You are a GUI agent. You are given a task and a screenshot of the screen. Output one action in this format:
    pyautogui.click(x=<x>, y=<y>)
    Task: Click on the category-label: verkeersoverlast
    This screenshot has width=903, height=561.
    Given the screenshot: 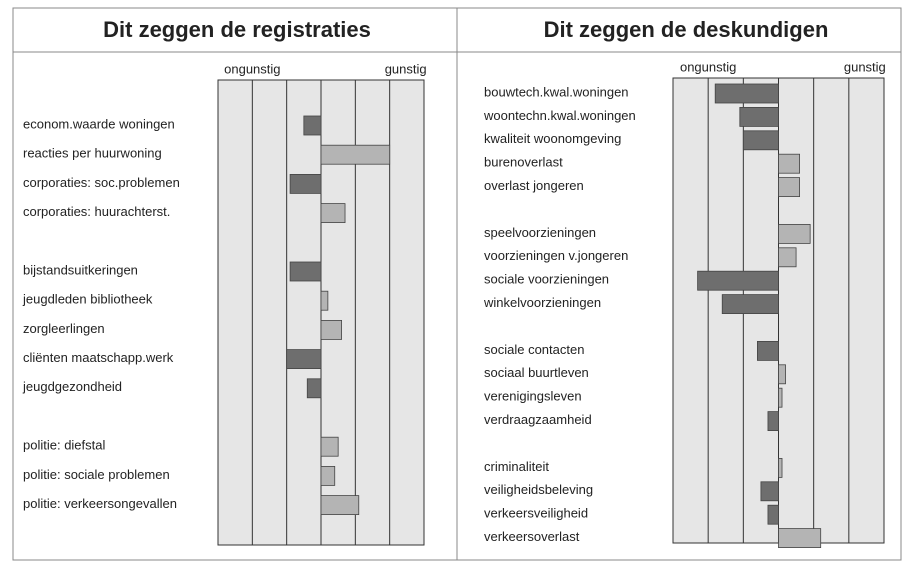 What is the action you would take?
    pyautogui.click(x=532, y=536)
    